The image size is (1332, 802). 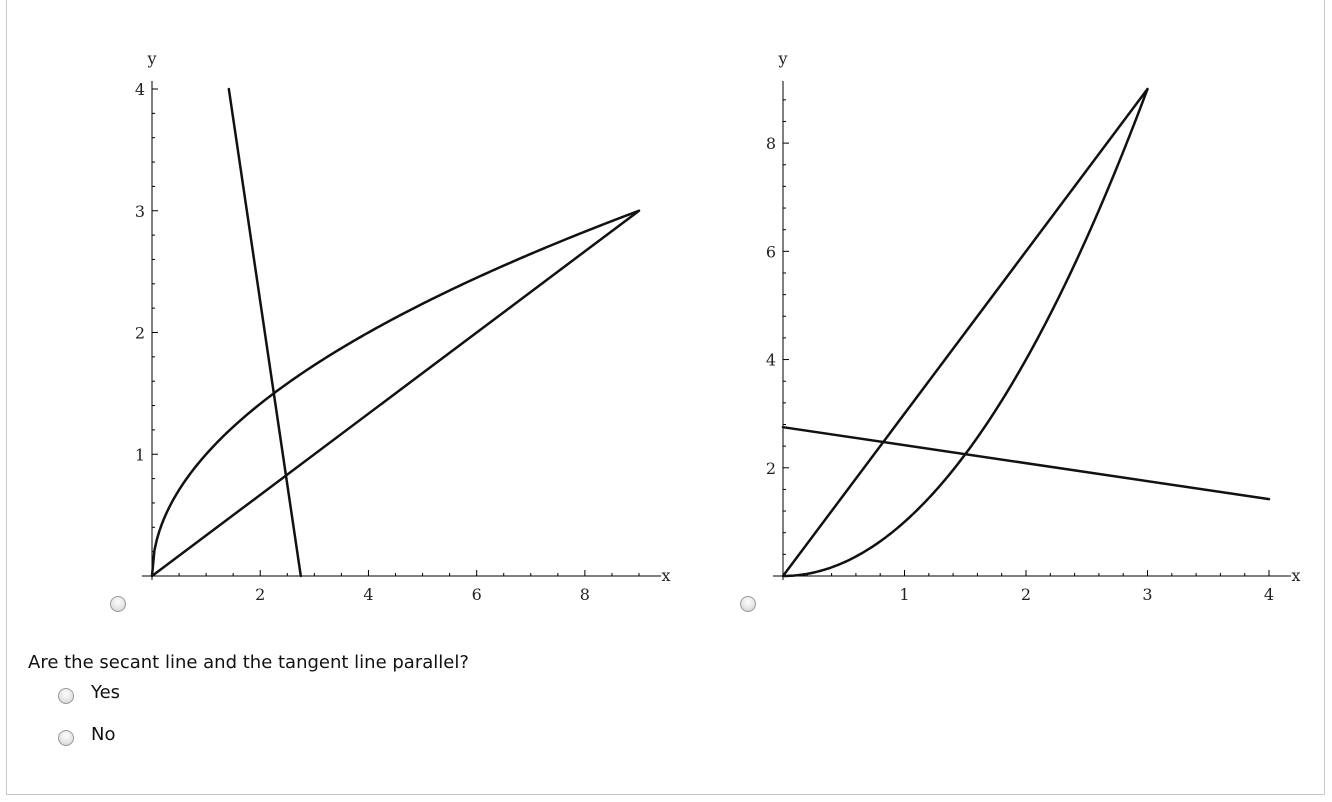 I want to click on y-tick-label: 3, so click(x=140, y=211).